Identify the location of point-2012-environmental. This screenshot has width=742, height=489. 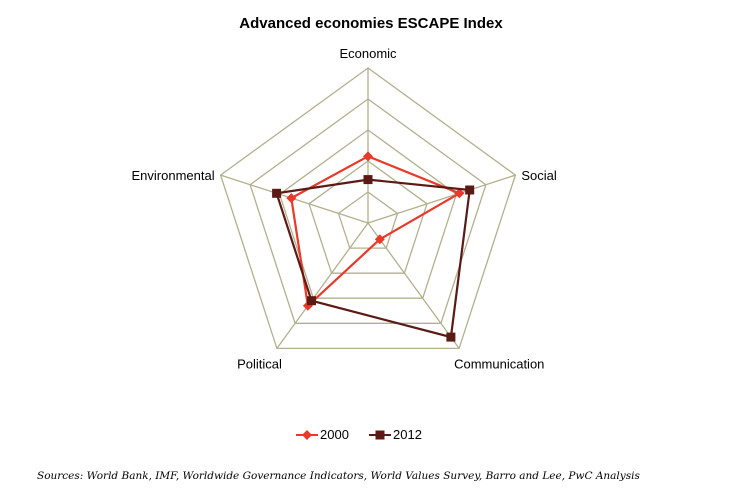
(277, 193).